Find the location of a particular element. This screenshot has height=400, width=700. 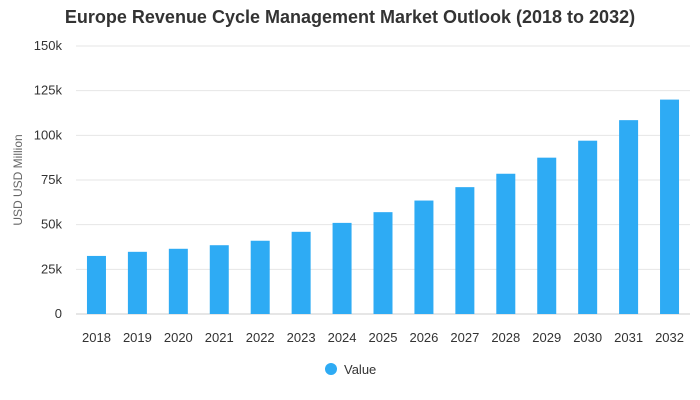

x-tick-label: 2028 is located at coordinates (505, 337).